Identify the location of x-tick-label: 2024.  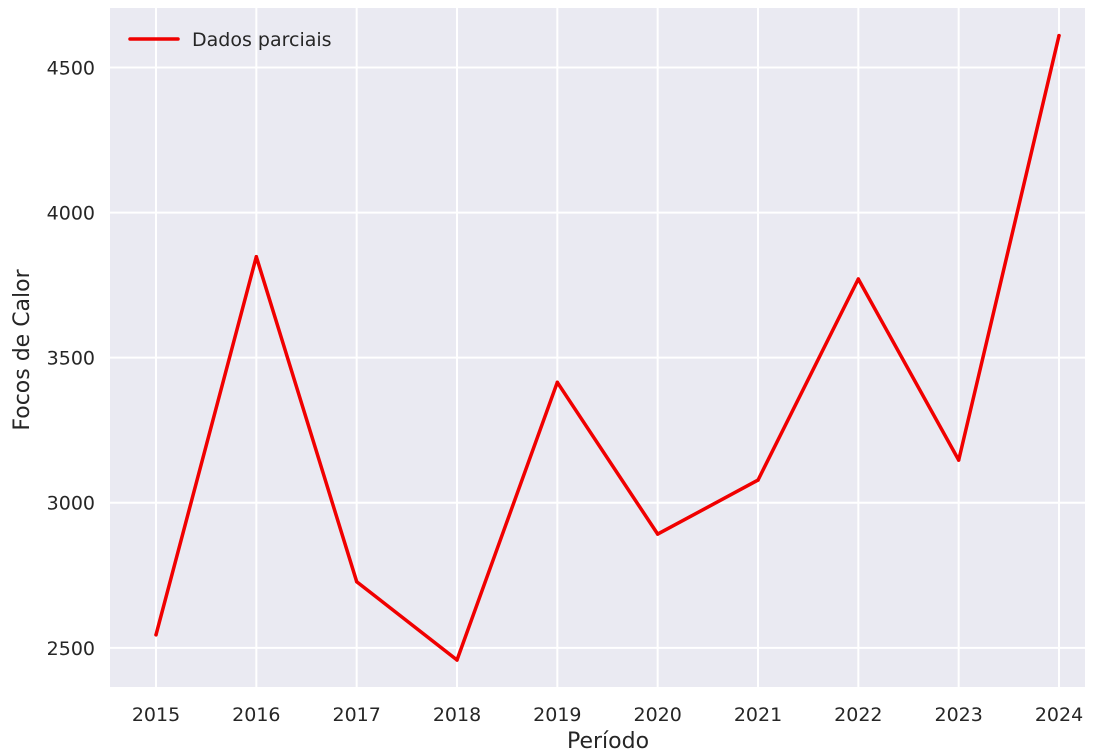
(1059, 715).